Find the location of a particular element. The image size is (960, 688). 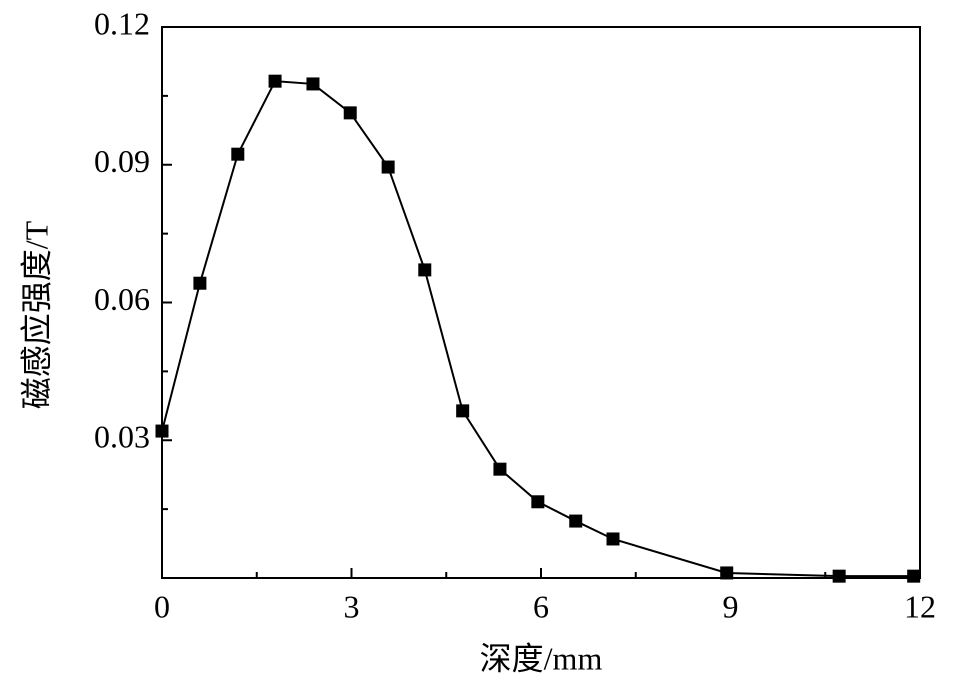

y-tick-label: 0.09 is located at coordinates (122, 161).